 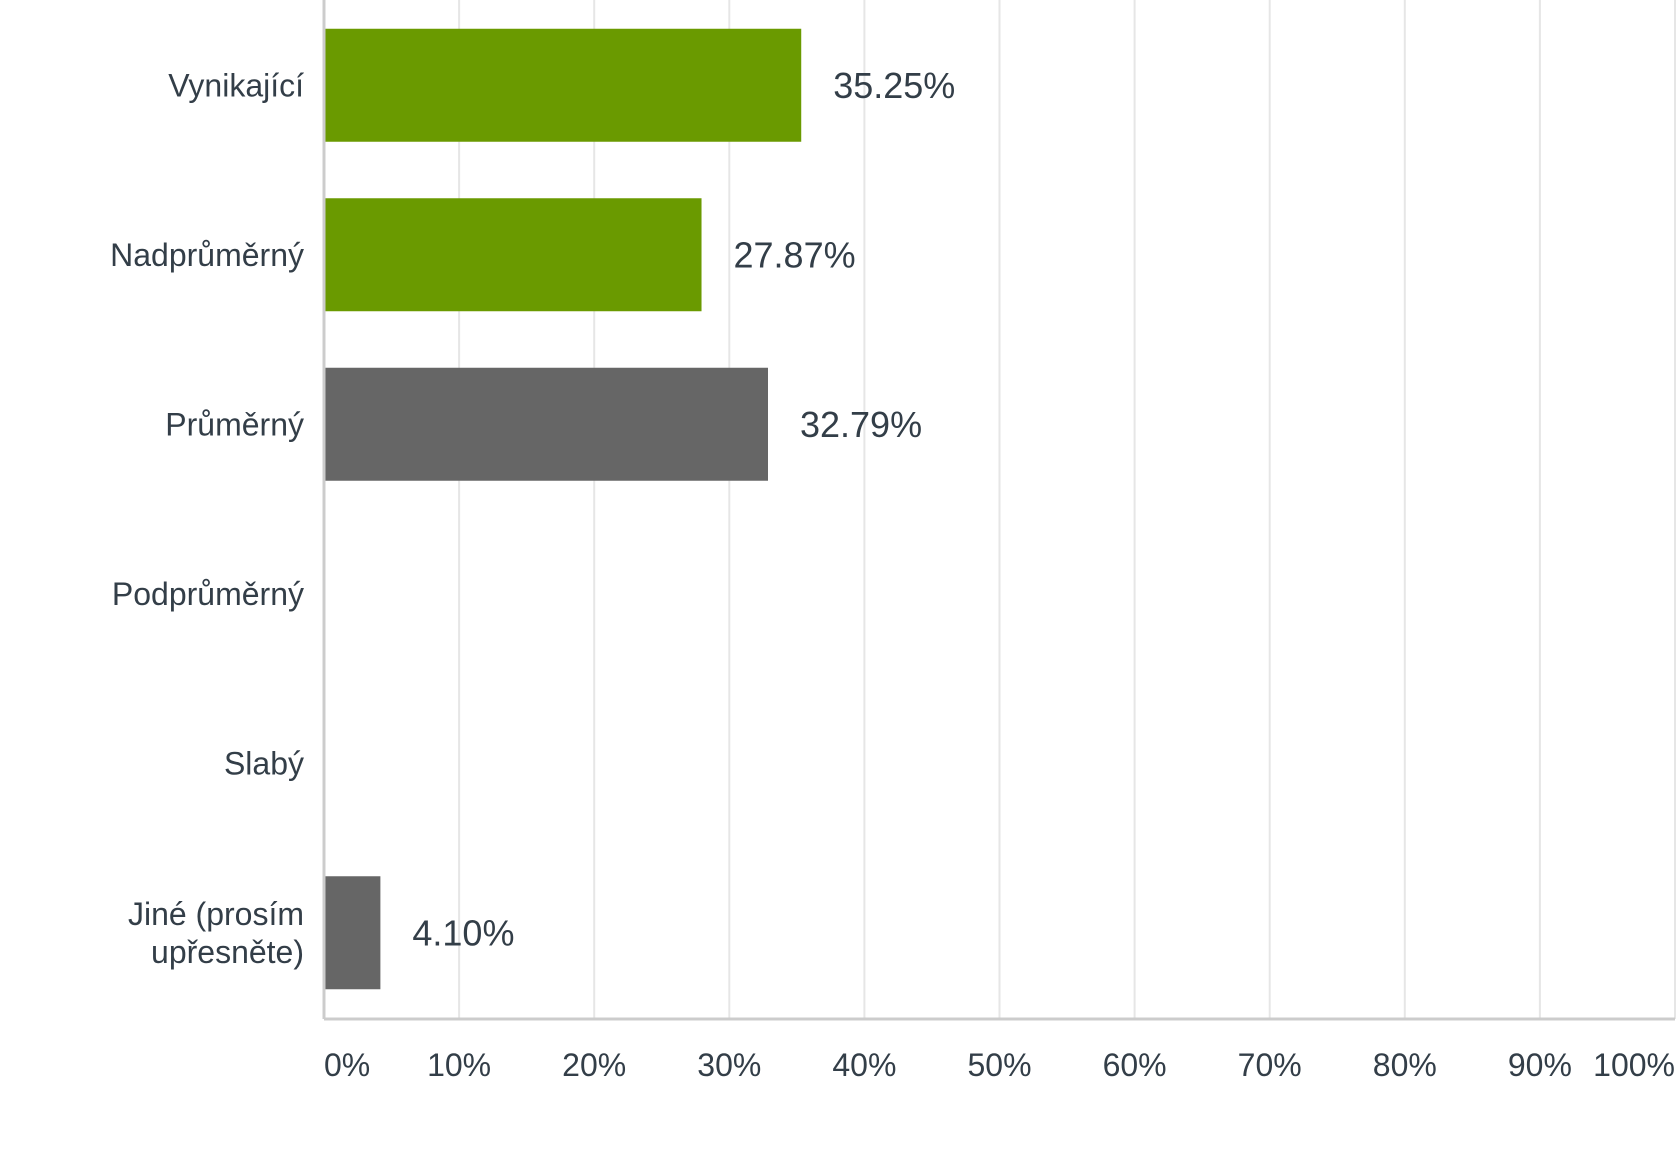 What do you see at coordinates (459, 1065) in the screenshot?
I see `x-tick-label: 10%` at bounding box center [459, 1065].